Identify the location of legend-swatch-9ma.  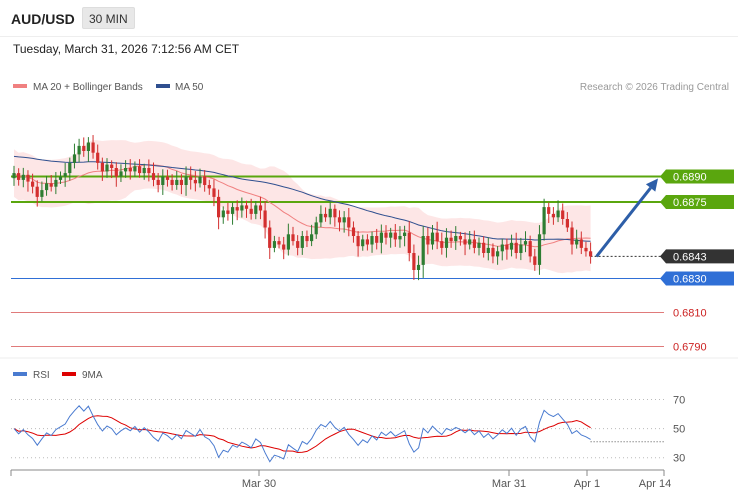
(69, 374).